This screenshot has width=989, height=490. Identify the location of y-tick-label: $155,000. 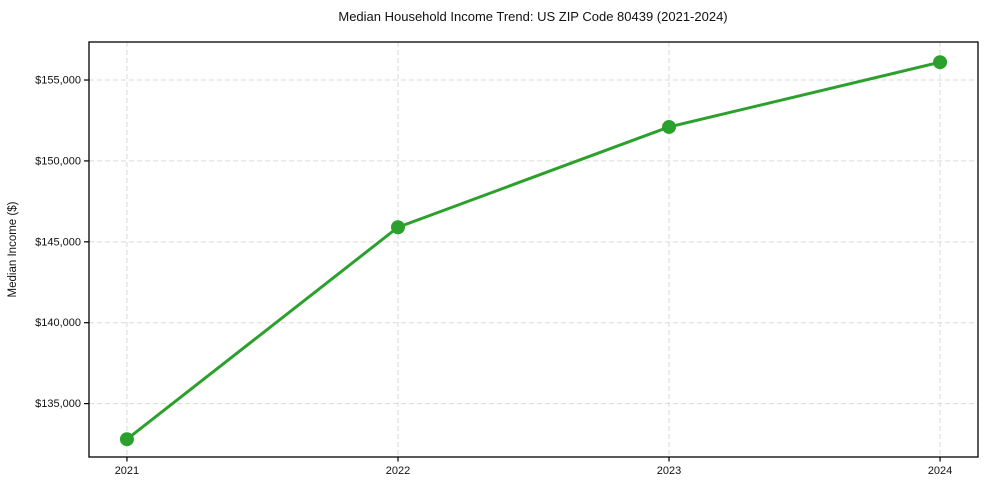
(58, 81).